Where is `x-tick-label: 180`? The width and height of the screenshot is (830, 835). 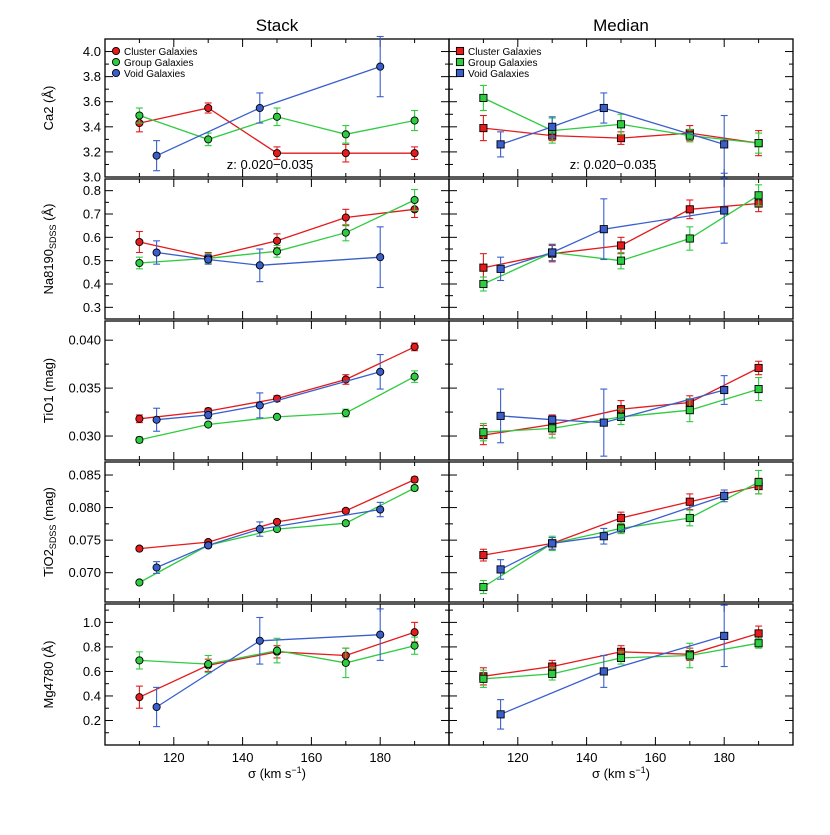 x-tick-label: 180 is located at coordinates (380, 757).